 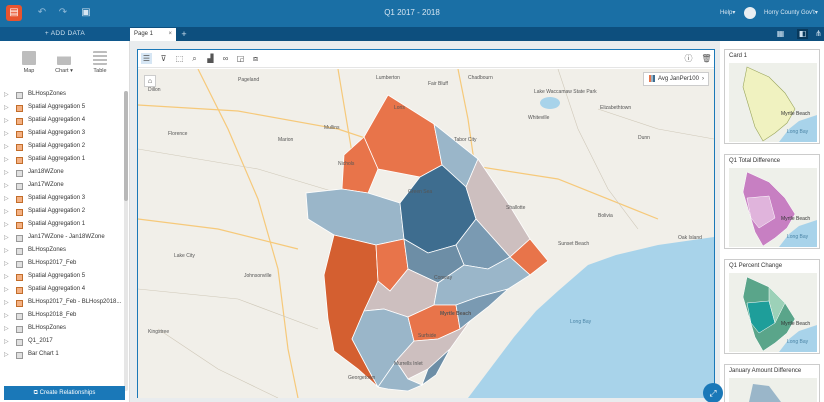 I want to click on layer-name: Spatial Aggregation 1, so click(x=57, y=224).